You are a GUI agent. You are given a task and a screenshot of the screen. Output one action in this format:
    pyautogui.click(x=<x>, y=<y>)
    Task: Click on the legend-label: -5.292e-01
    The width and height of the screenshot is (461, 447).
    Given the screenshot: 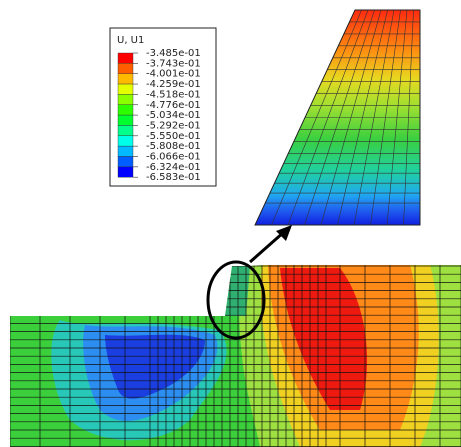 What is the action you would take?
    pyautogui.click(x=173, y=125)
    